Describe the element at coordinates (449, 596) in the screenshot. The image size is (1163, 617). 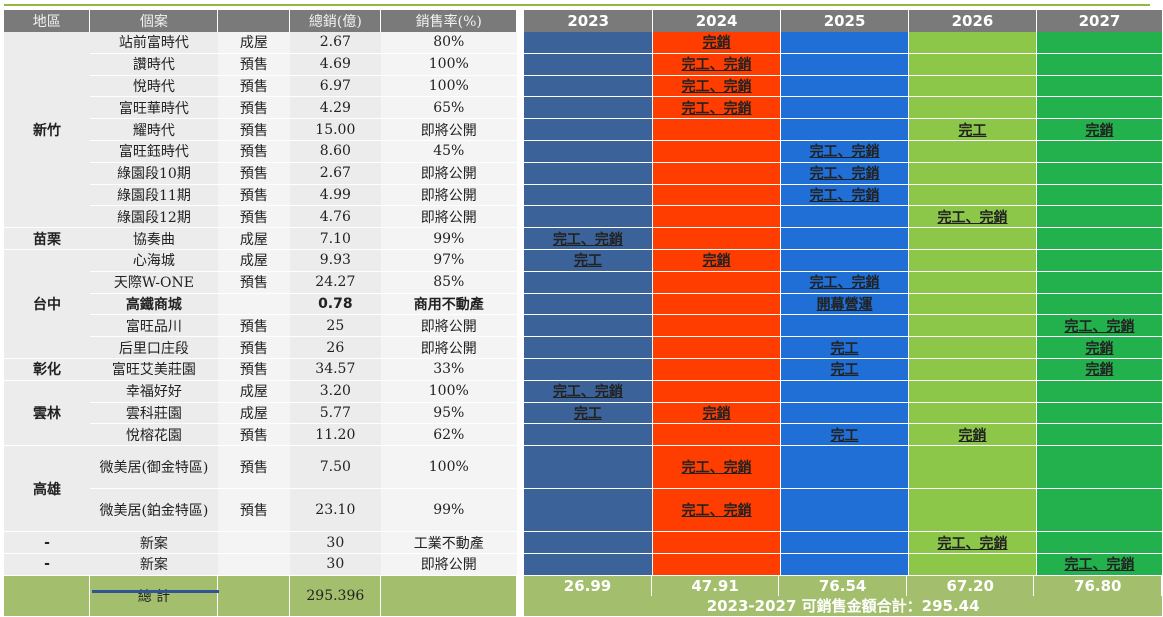
I see `totals-blank-cell` at that location.